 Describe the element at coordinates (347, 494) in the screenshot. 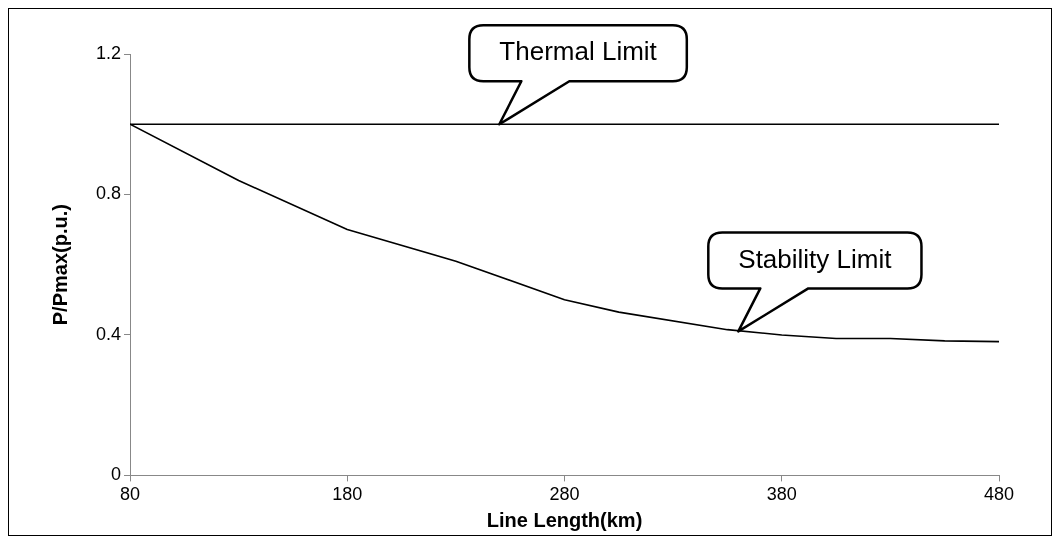

I see `x-tick-label: 180` at that location.